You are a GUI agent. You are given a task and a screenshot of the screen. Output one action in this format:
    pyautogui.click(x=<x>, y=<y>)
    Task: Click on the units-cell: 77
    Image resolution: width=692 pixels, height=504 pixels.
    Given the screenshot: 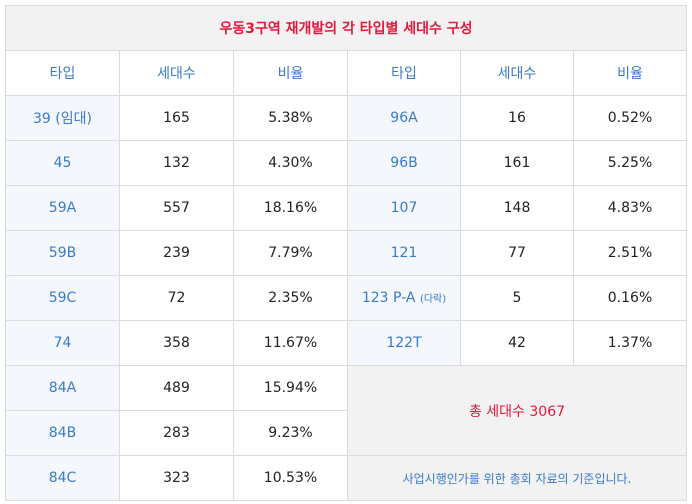 What is the action you would take?
    pyautogui.click(x=517, y=253)
    